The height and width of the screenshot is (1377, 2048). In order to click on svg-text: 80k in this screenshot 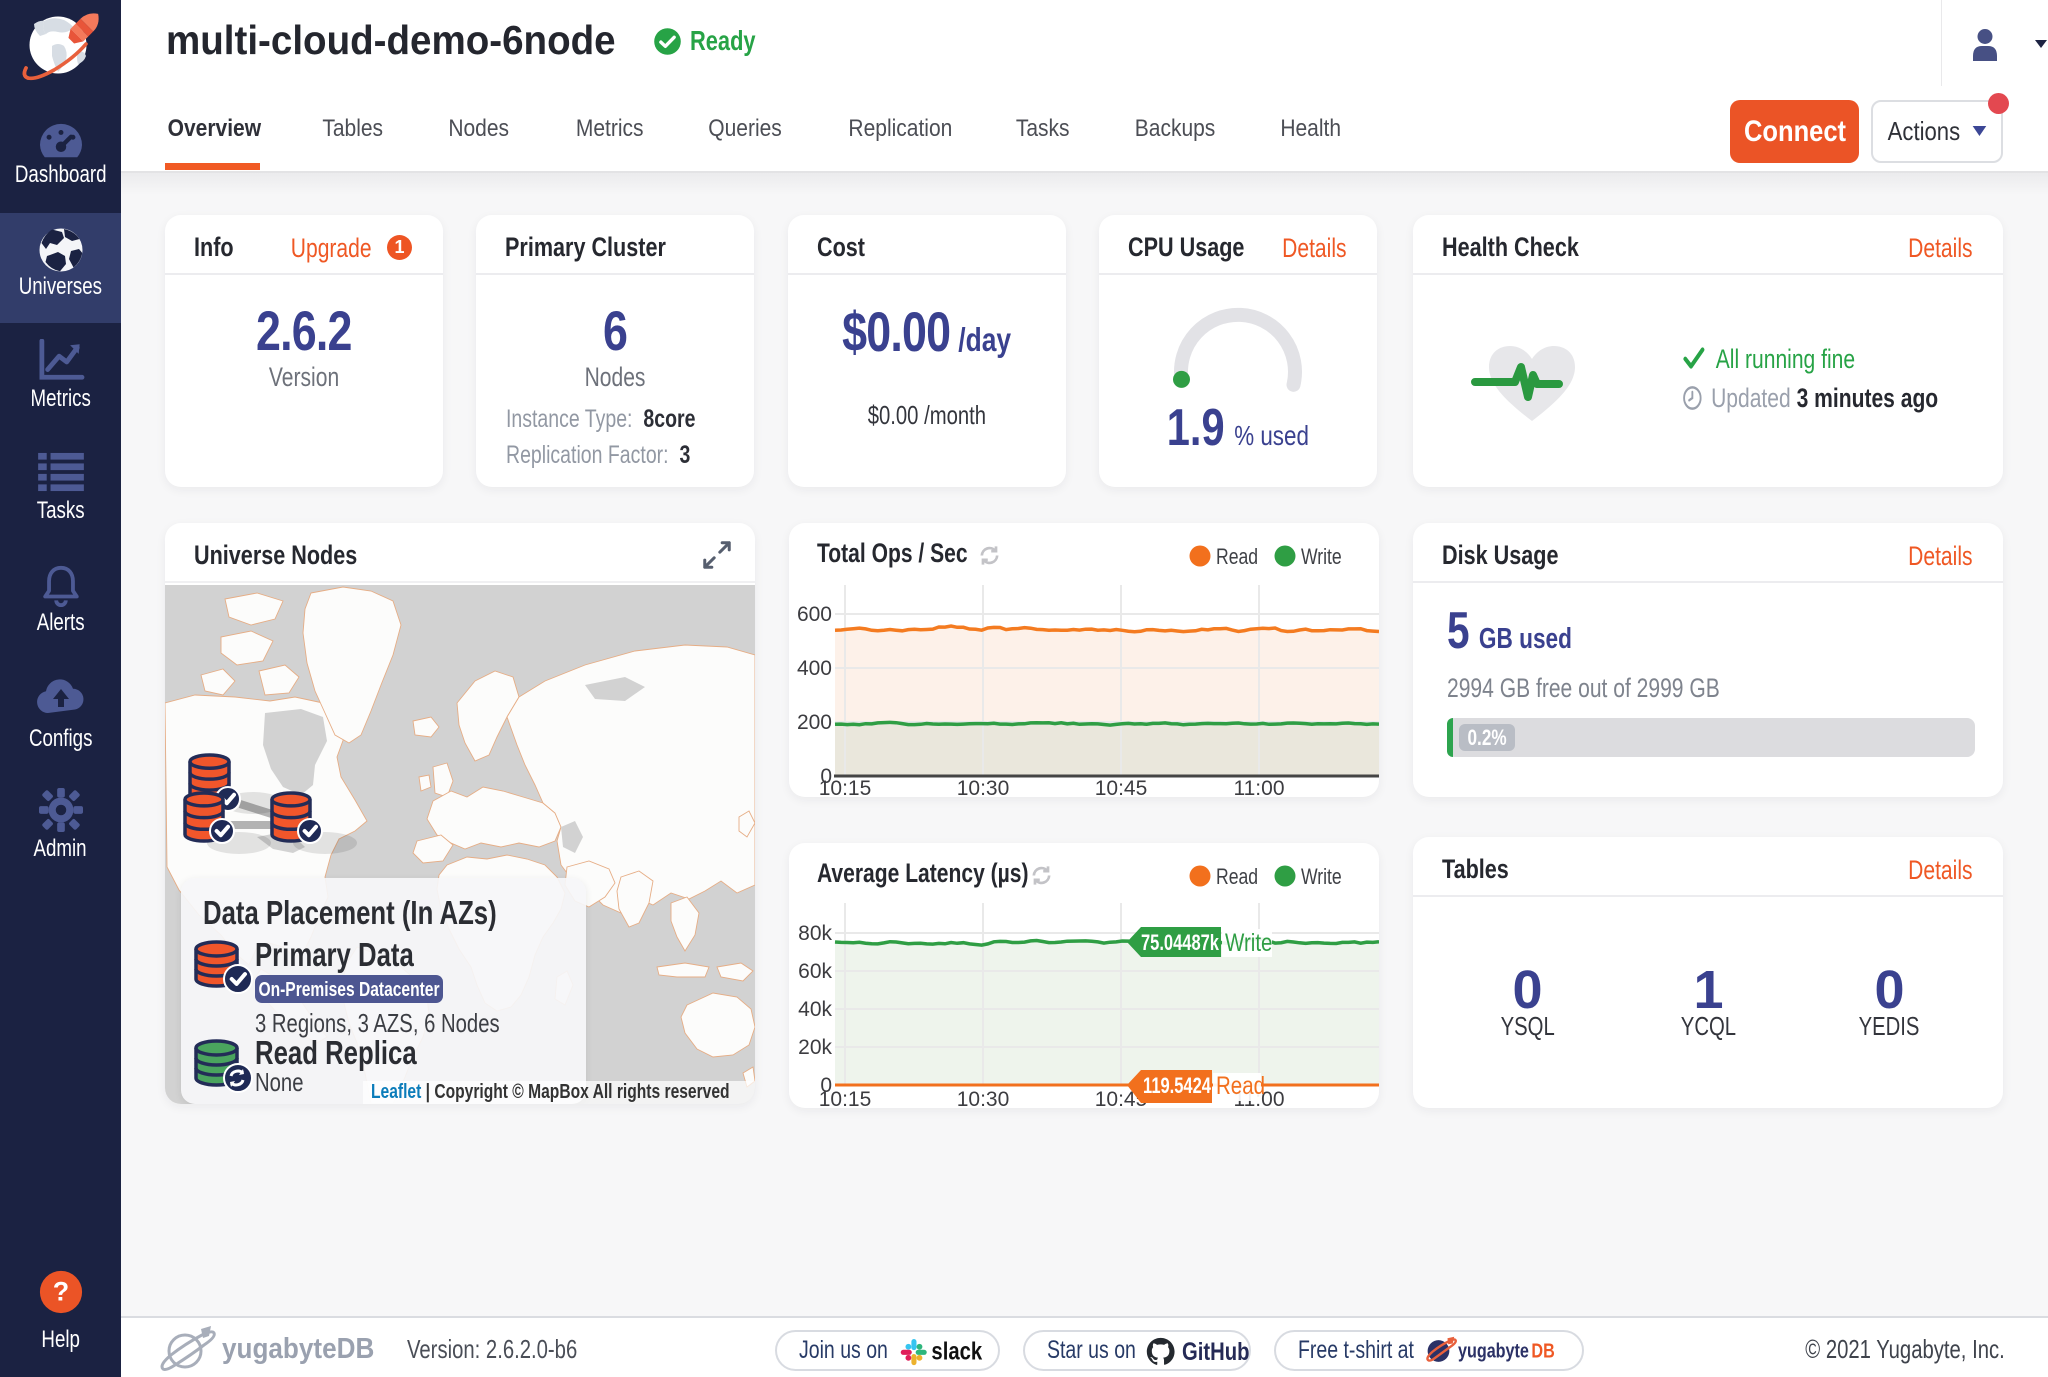, I will do `click(815, 933)`.